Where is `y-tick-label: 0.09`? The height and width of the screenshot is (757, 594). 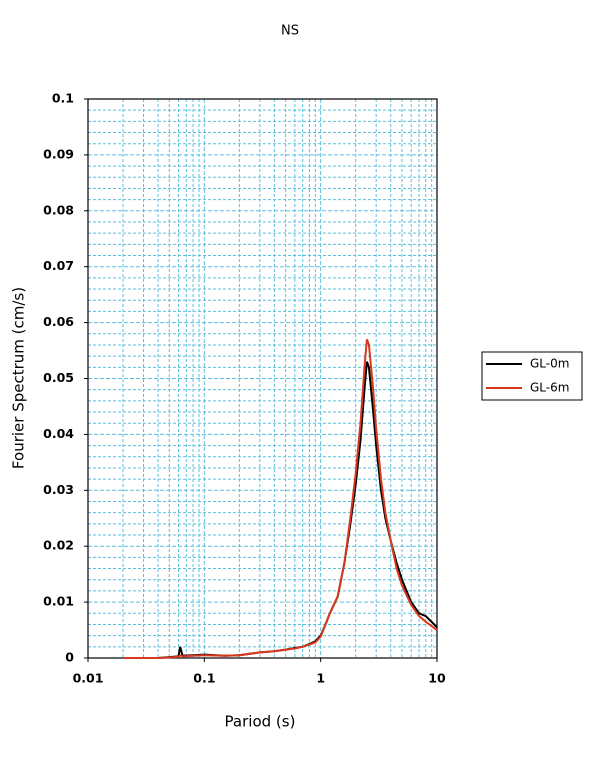 y-tick-label: 0.09 is located at coordinates (58, 153).